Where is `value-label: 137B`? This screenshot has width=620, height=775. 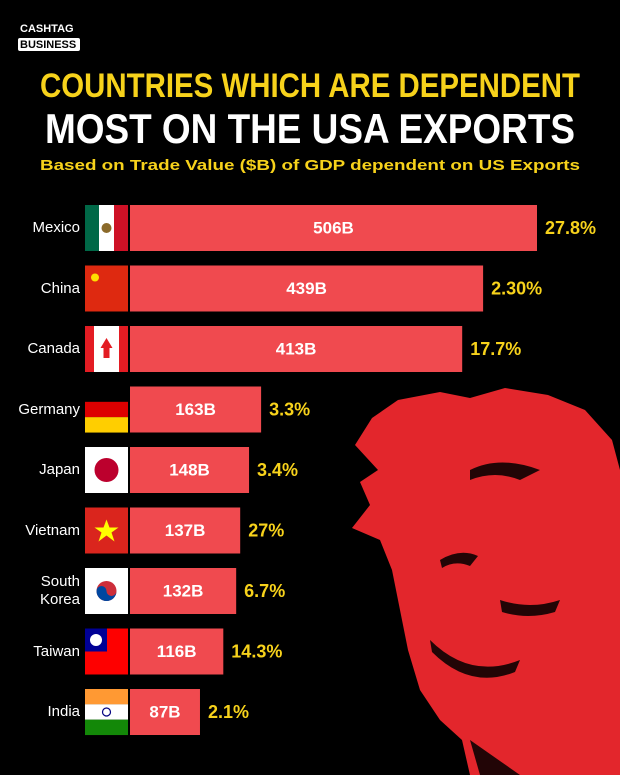 value-label: 137B is located at coordinates (185, 530).